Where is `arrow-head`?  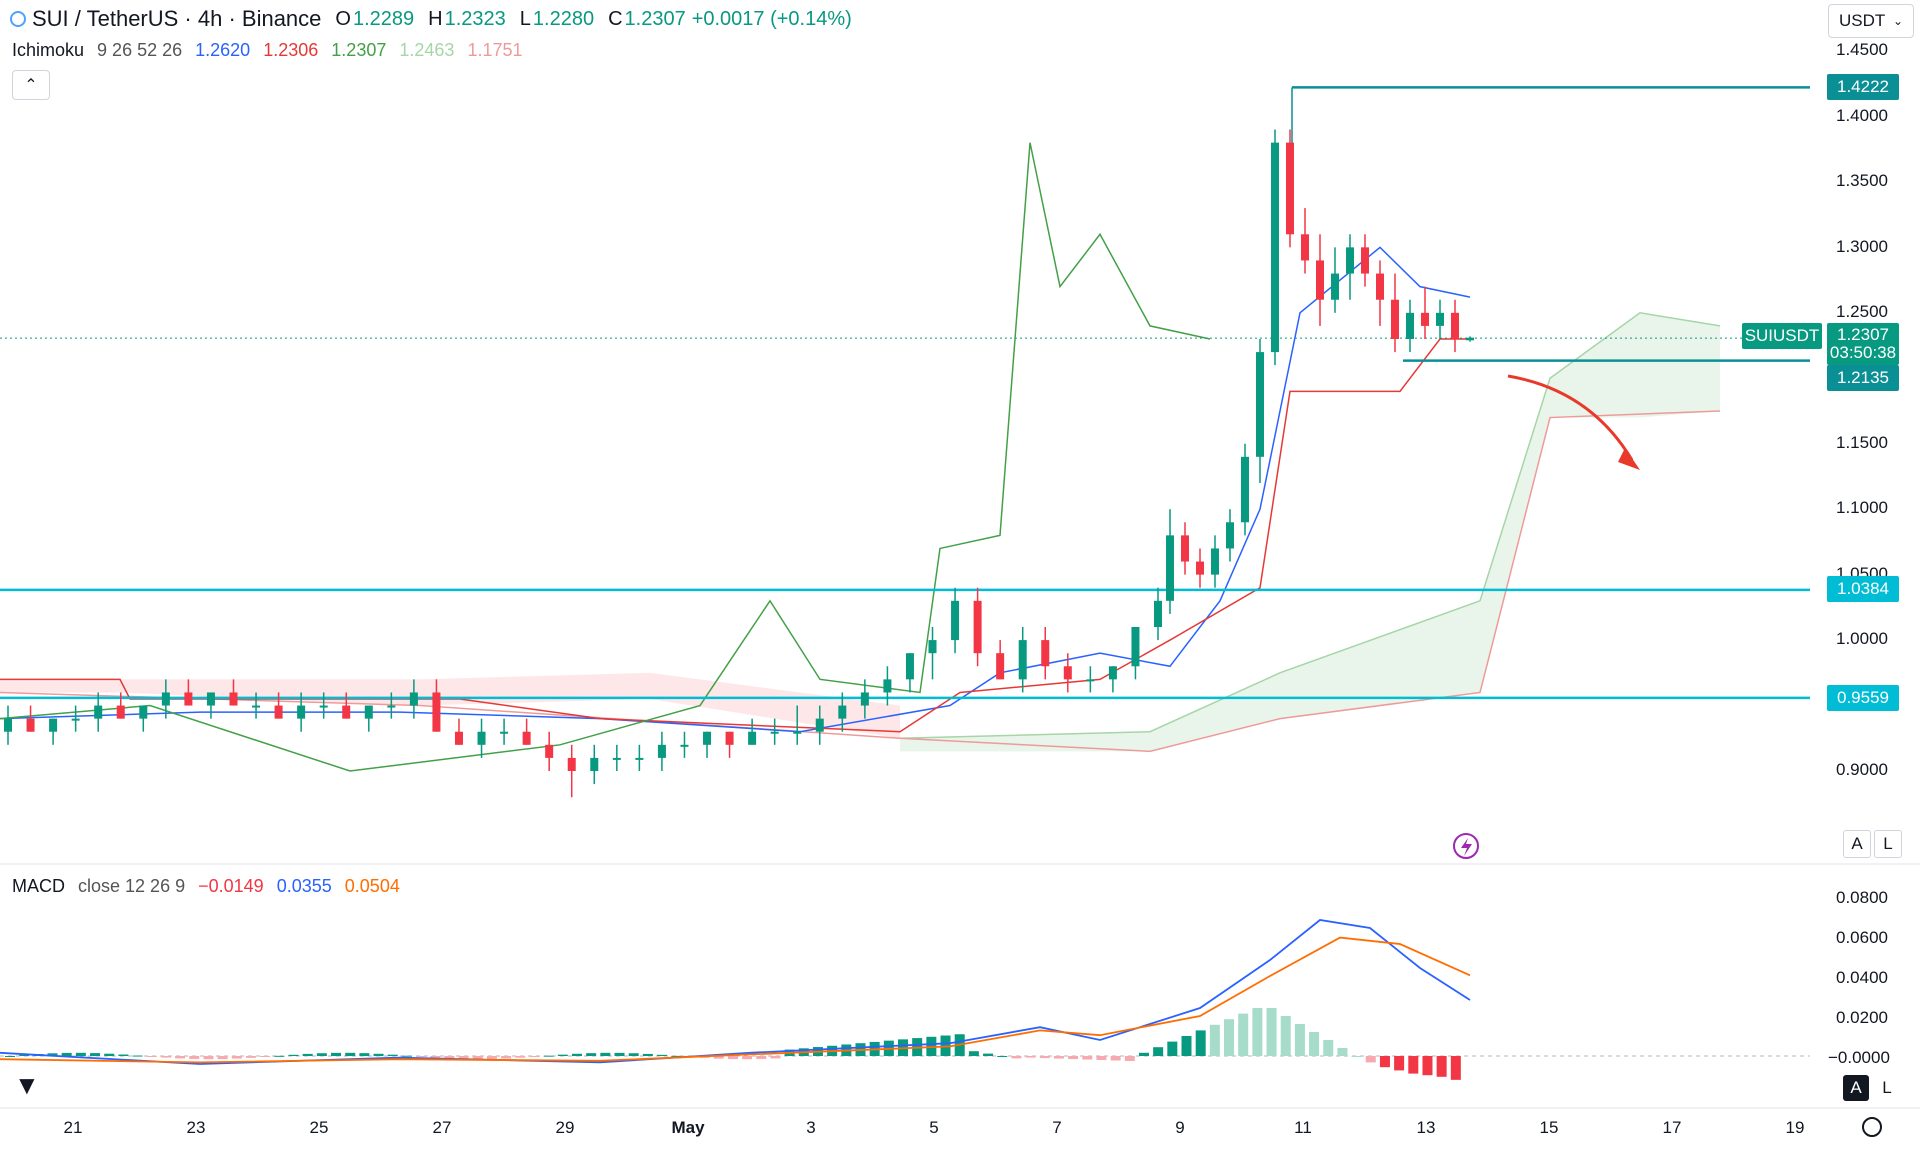 arrow-head is located at coordinates (1629, 459).